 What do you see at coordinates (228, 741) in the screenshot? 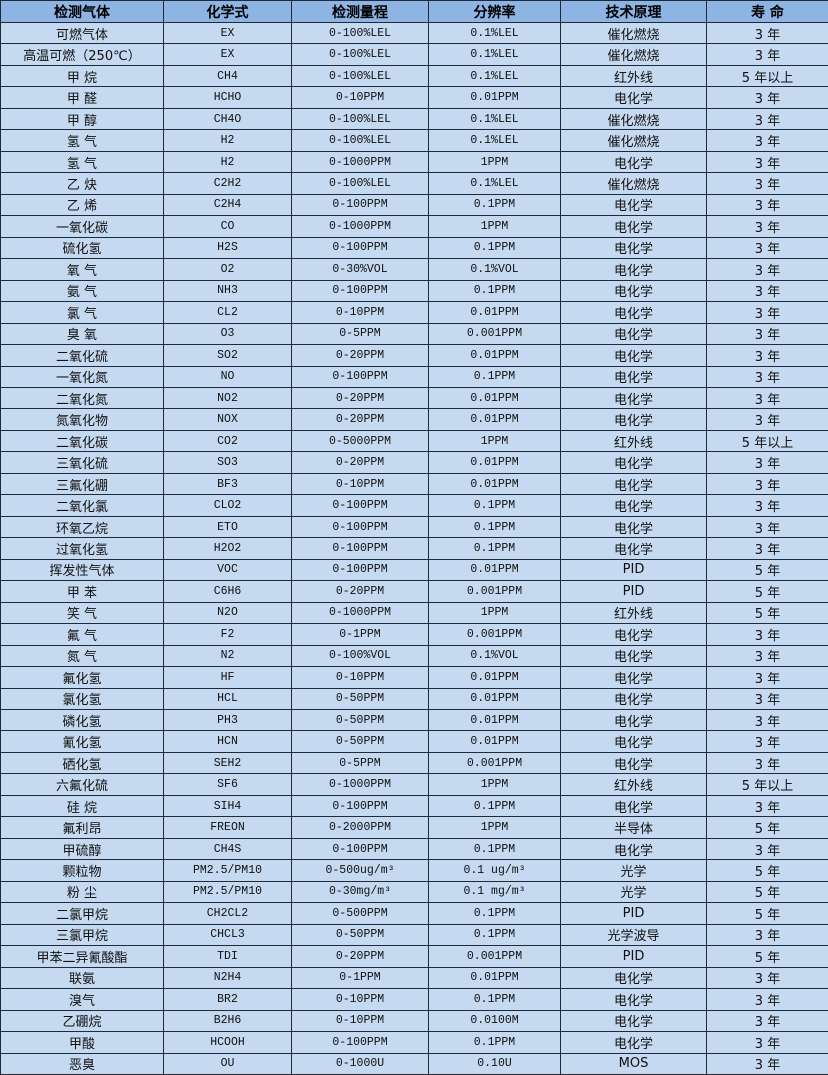
I see `formula-cell: HCN` at bounding box center [228, 741].